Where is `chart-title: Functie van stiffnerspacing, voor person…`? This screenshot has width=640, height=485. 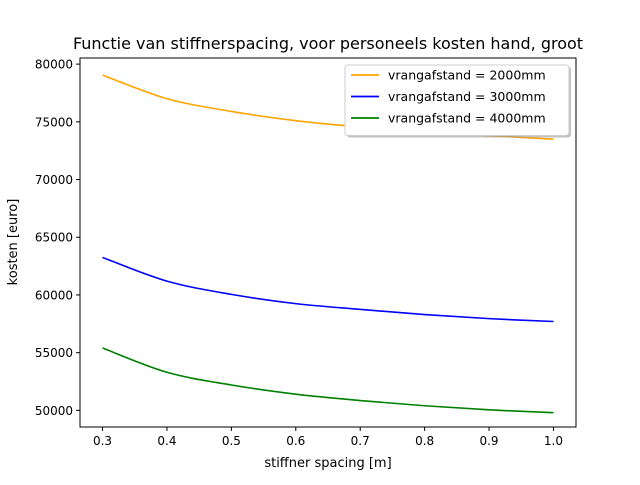 chart-title: Functie van stiffnerspacing, voor person… is located at coordinates (328, 43).